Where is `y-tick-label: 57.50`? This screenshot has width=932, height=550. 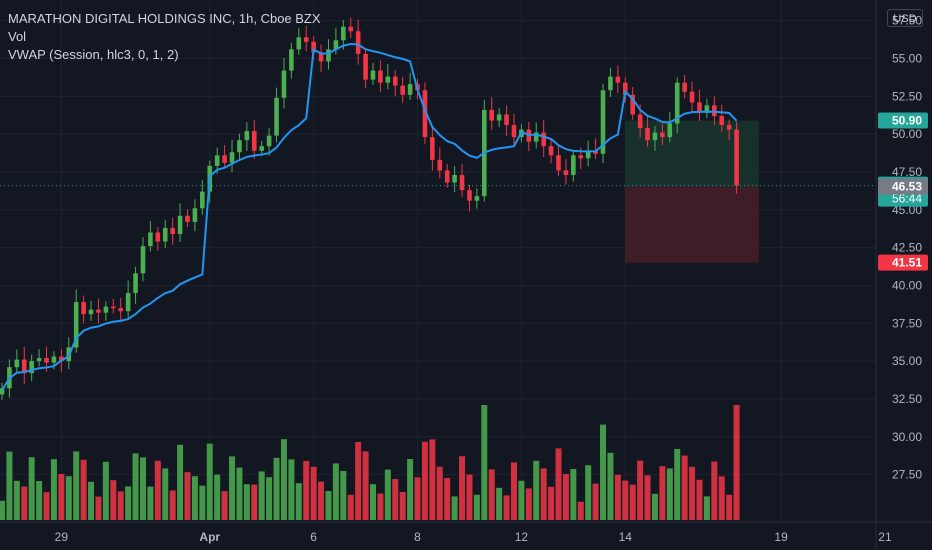 y-tick-label: 57.50 is located at coordinates (907, 21).